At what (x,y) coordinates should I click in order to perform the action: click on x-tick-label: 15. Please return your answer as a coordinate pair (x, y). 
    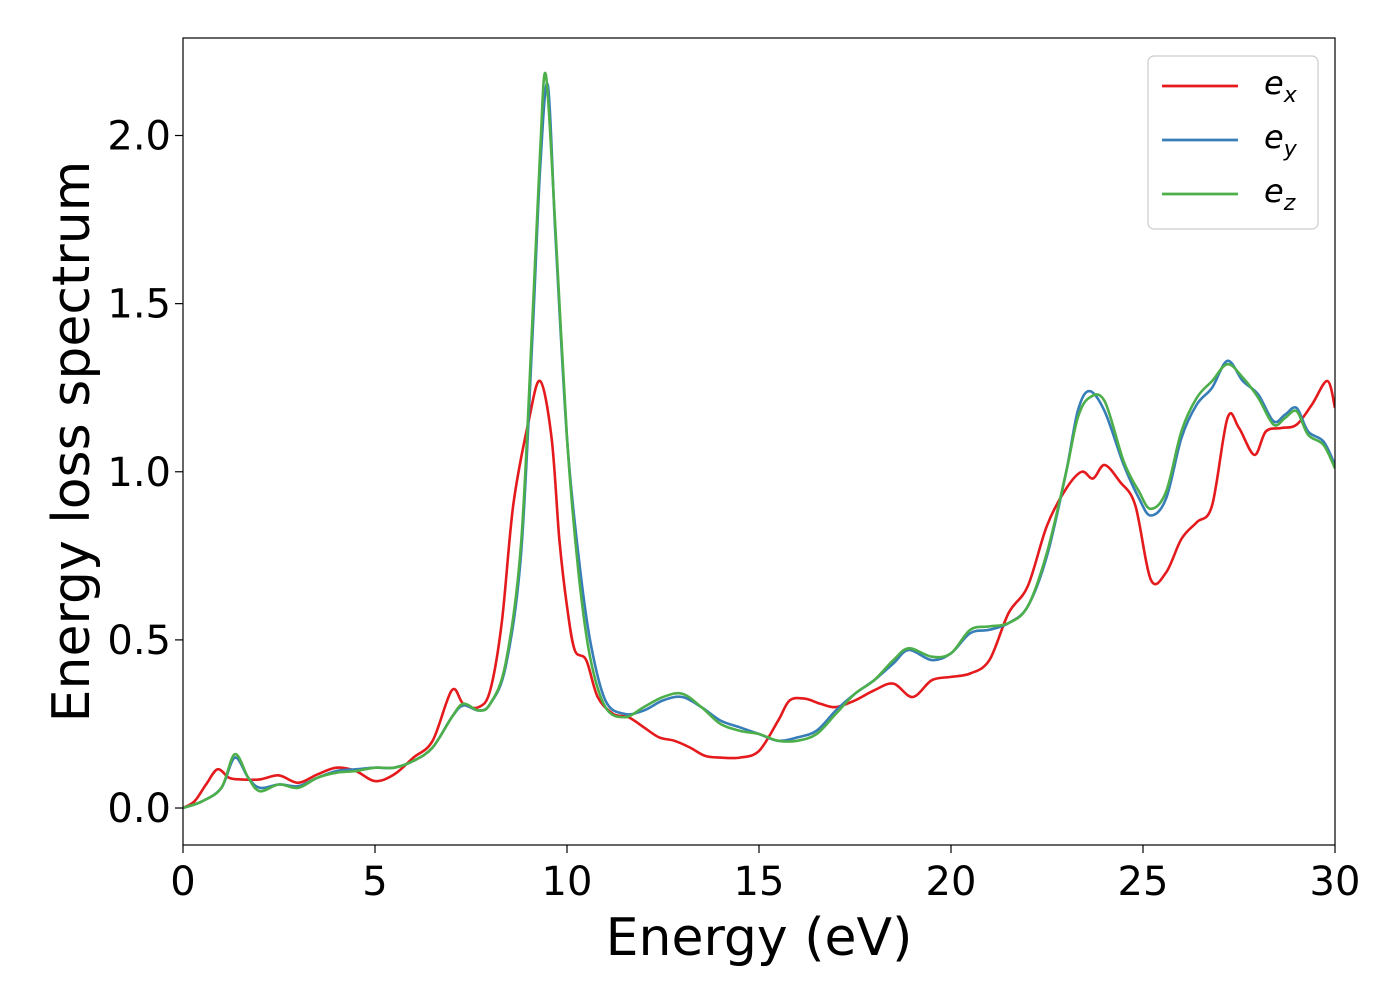
    Looking at the image, I should click on (759, 882).